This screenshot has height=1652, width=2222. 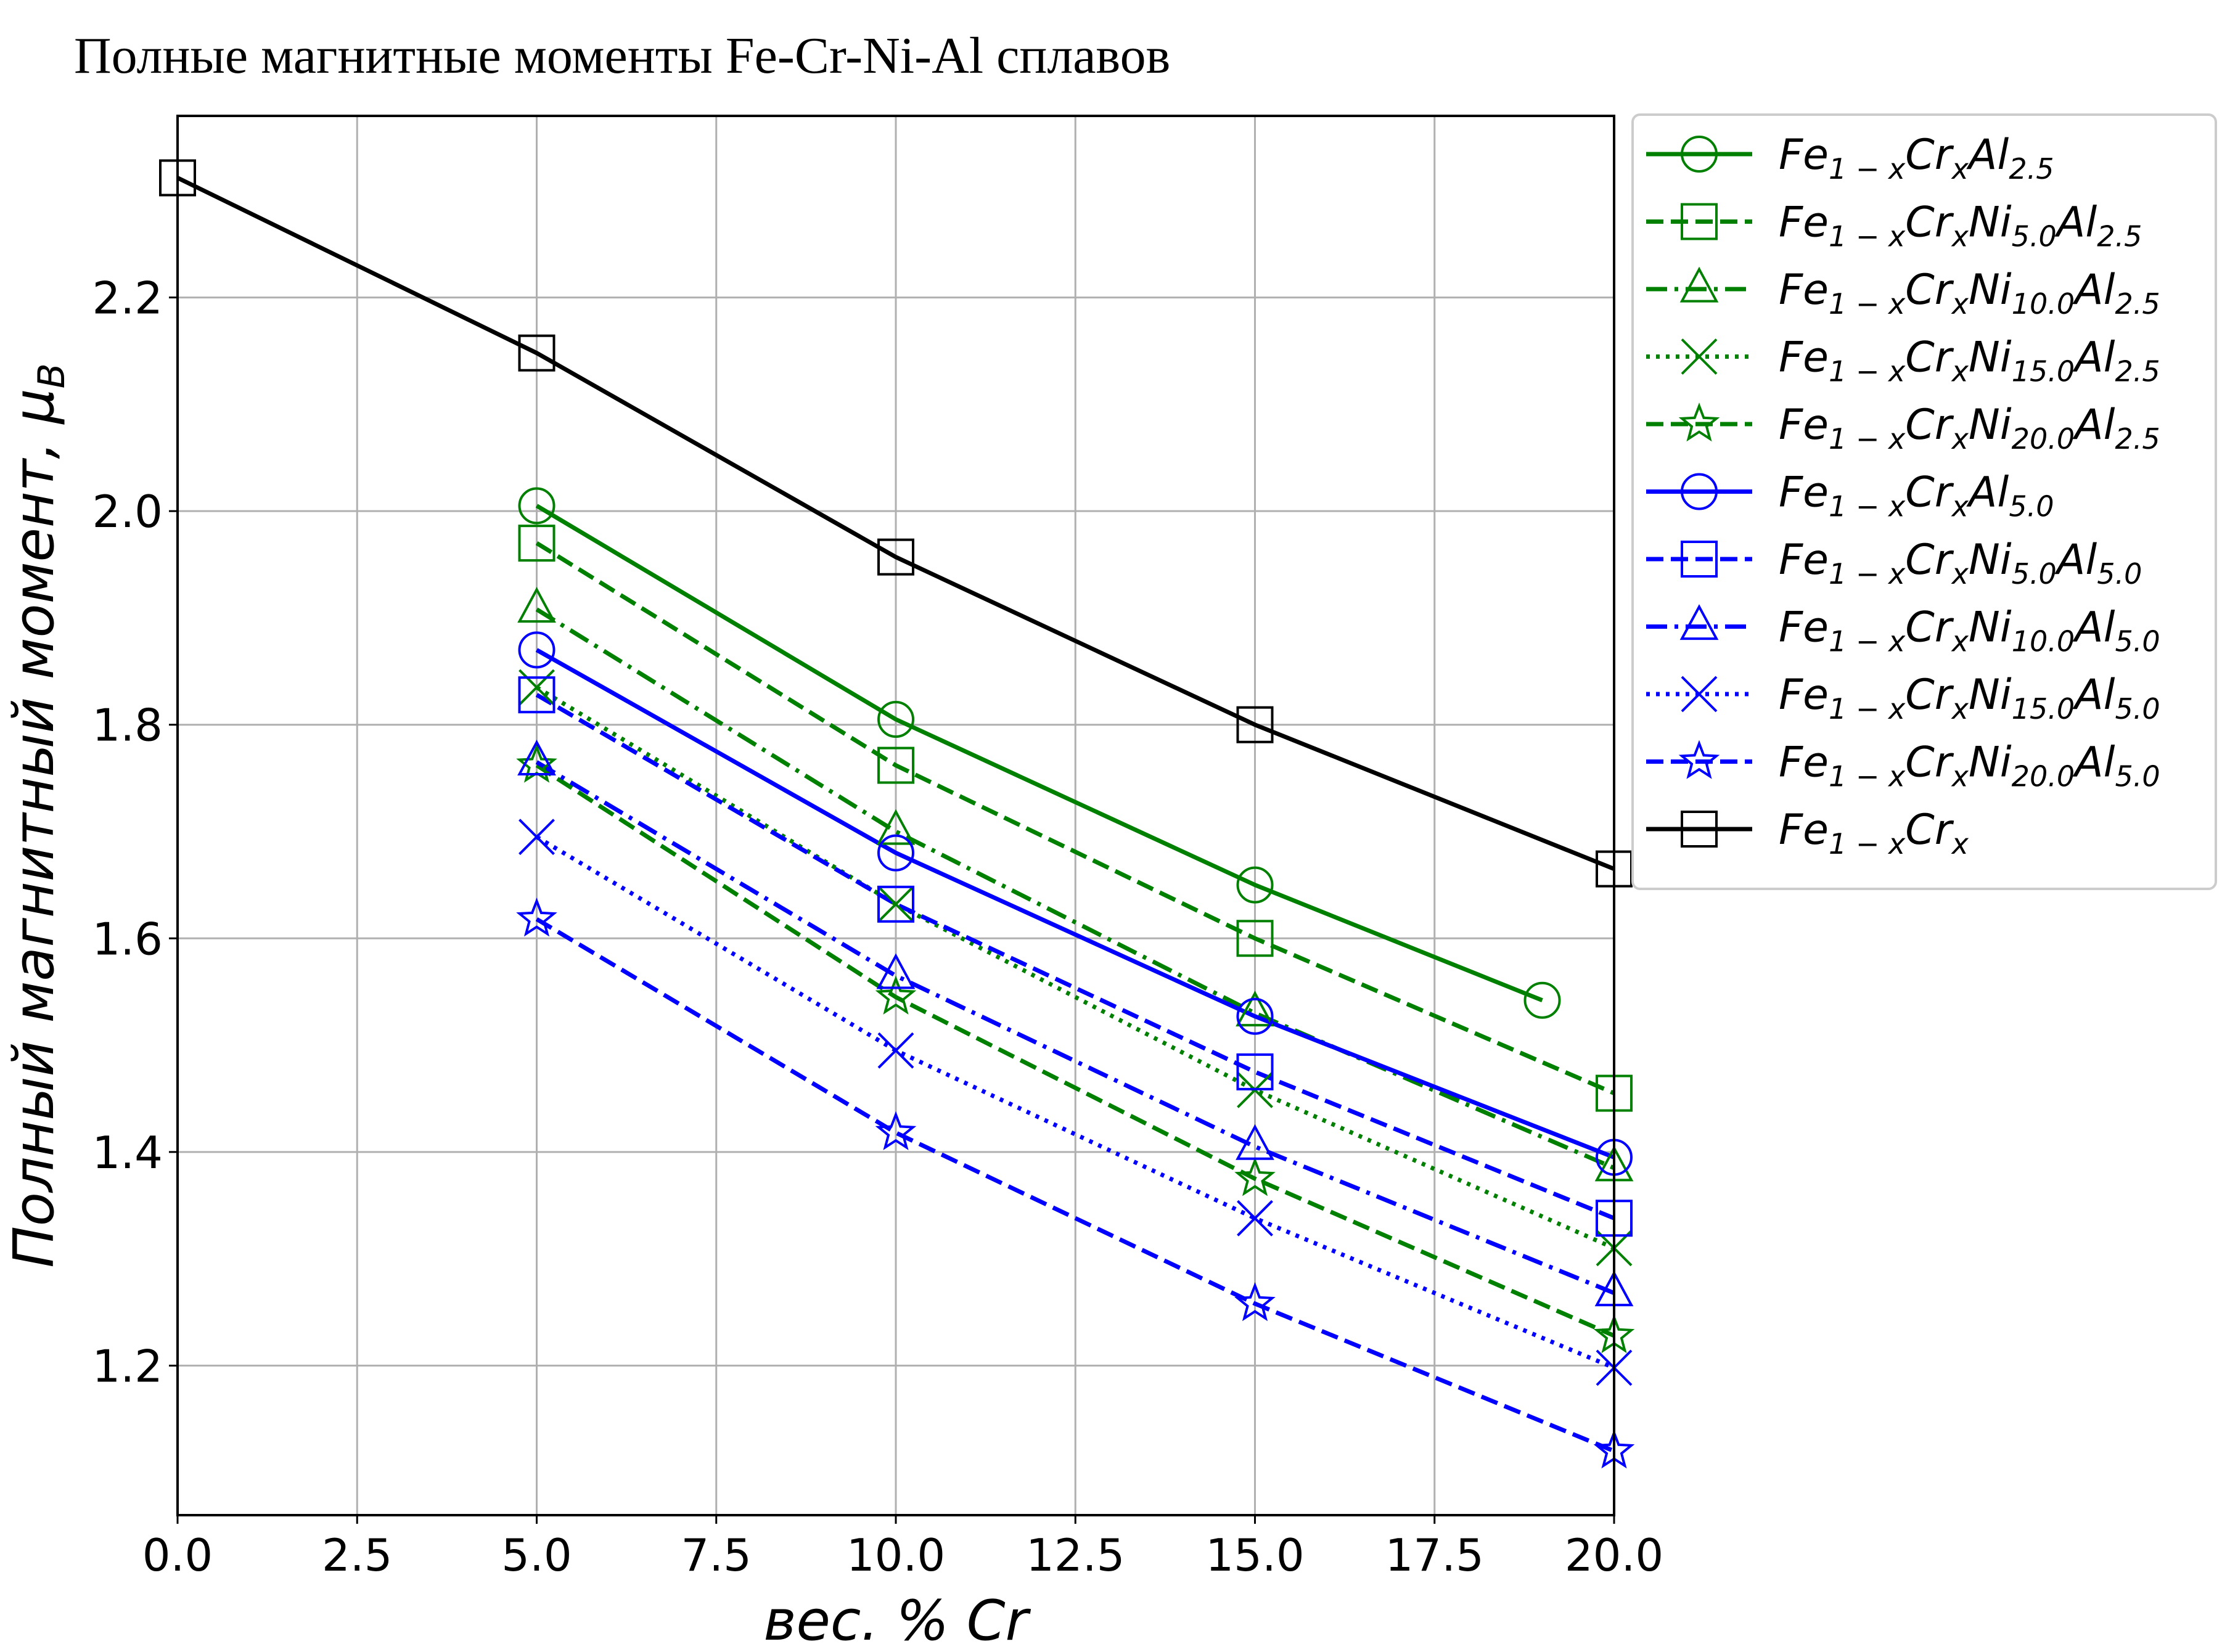 I want to click on y-axis-label: Полный магнитный момент, μB, so click(x=37, y=815).